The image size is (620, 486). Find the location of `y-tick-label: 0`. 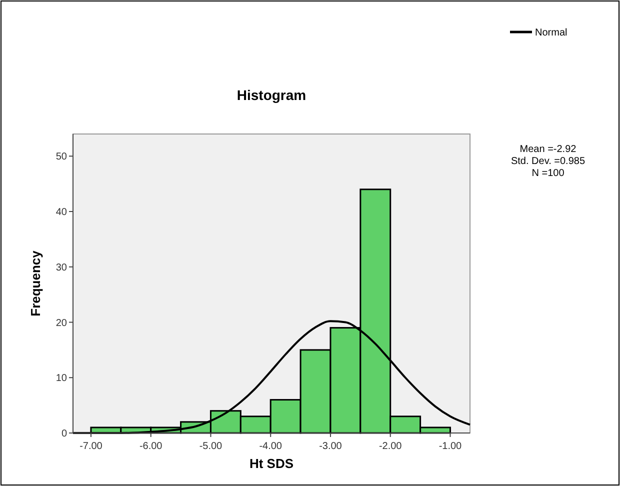

y-tick-label: 0 is located at coordinates (64, 434).